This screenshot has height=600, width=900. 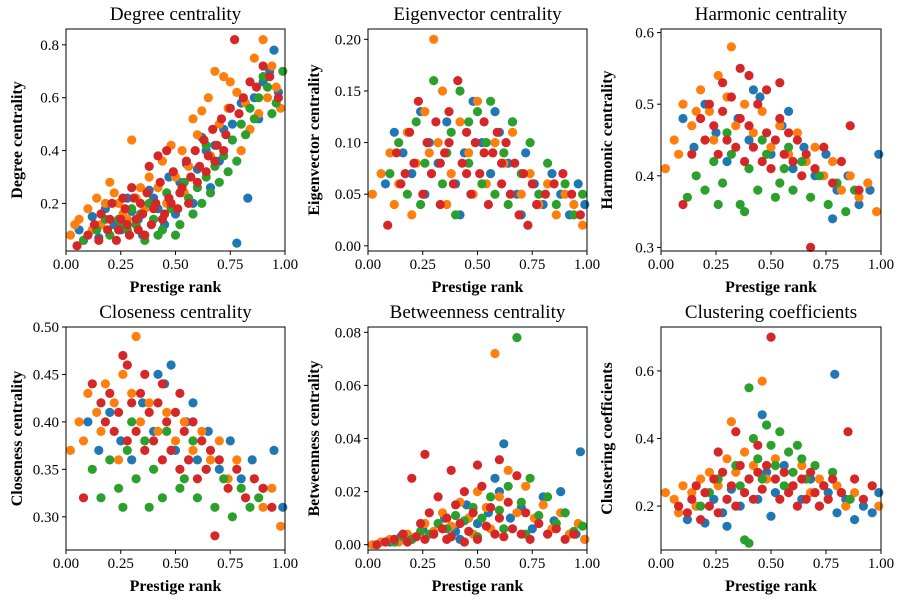 I want to click on y-tick-label: 0.6, so click(x=644, y=372).